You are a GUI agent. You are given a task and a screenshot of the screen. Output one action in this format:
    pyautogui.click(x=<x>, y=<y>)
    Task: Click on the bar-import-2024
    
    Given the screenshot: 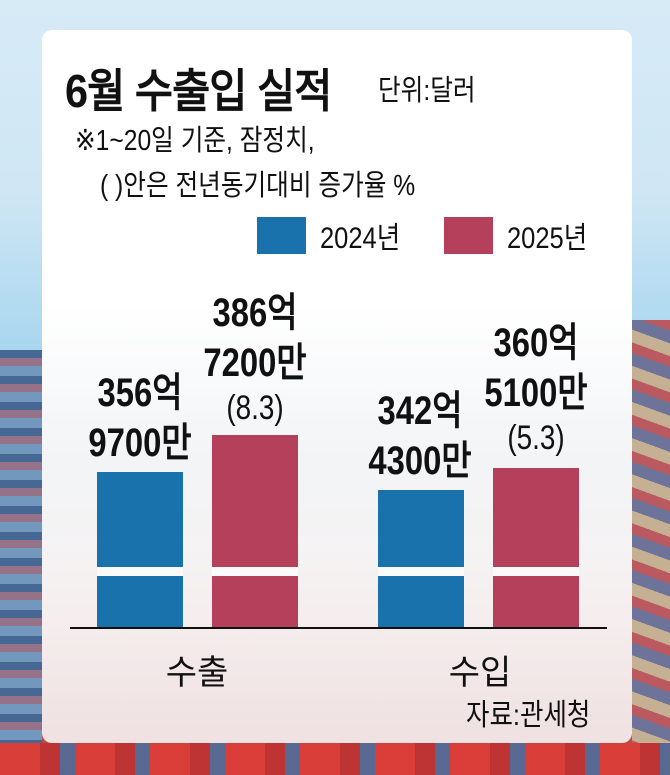 What is the action you would take?
    pyautogui.click(x=421, y=558)
    